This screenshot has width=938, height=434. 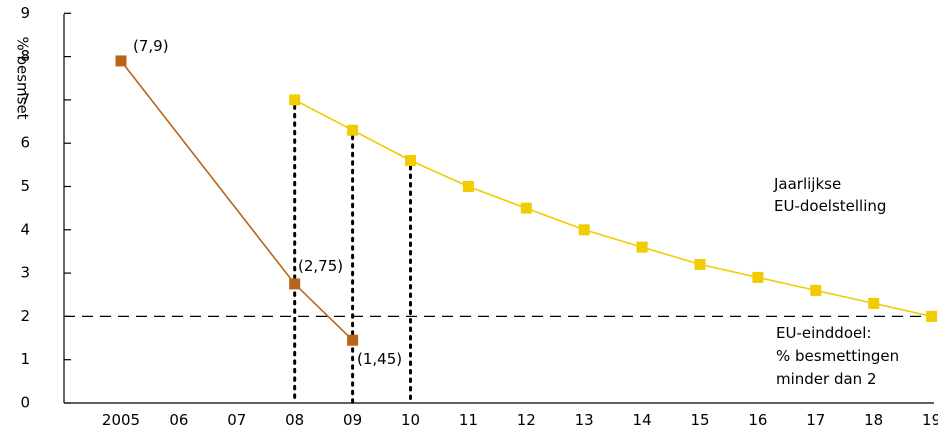 What do you see at coordinates (642, 420) in the screenshot?
I see `x-tick-label: 14` at bounding box center [642, 420].